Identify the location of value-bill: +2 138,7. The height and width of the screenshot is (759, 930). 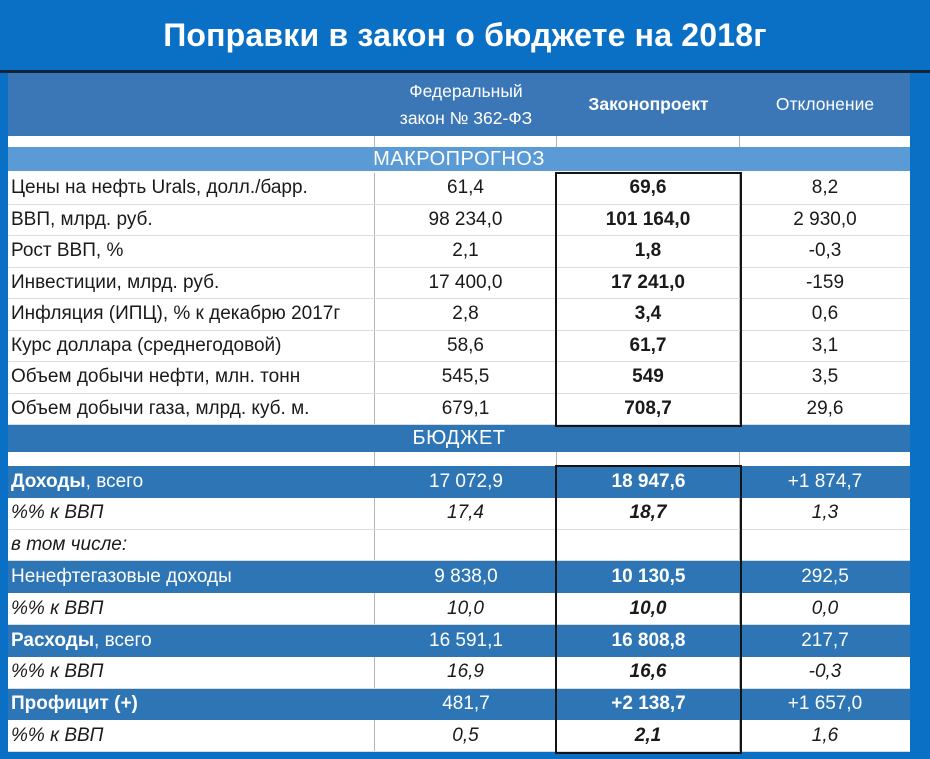
(648, 704).